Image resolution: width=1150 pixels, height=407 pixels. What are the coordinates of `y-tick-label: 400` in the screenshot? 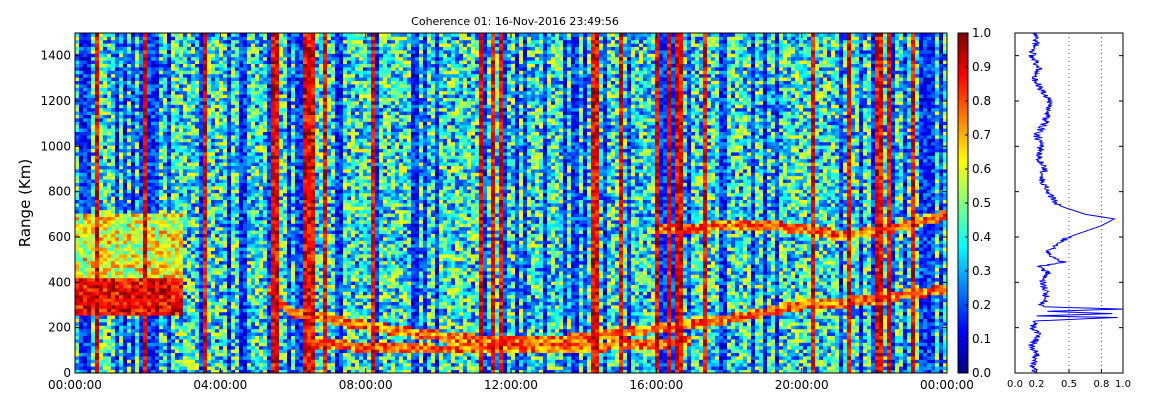 It's located at (59, 282).